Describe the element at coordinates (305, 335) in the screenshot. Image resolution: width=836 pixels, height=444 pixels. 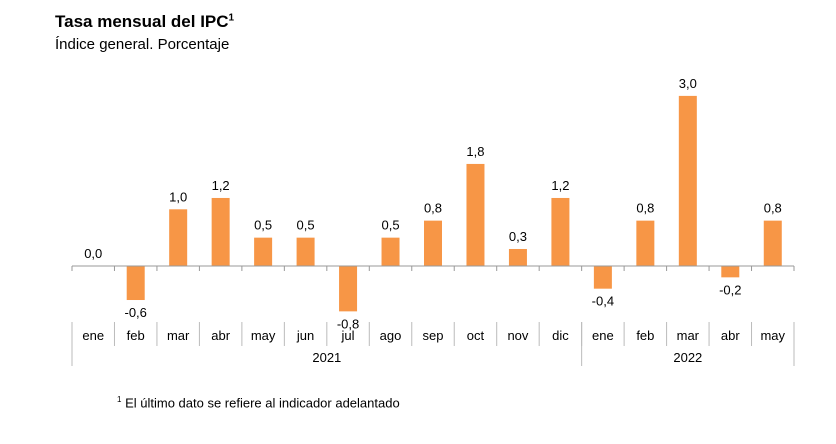
I see `month-label: jun` at that location.